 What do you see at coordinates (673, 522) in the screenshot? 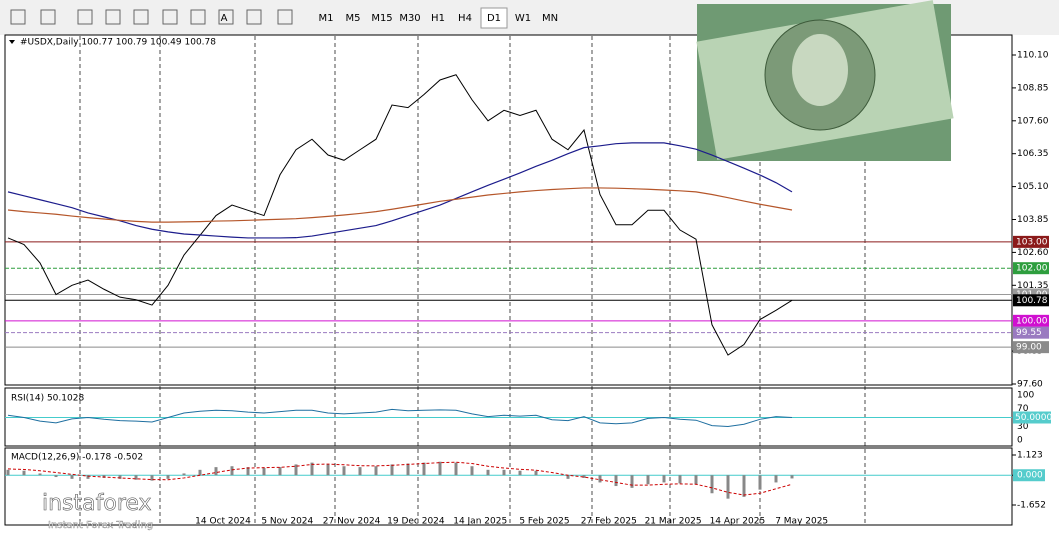
I see `x-tick-label: 21 Mar 2025` at bounding box center [673, 522].